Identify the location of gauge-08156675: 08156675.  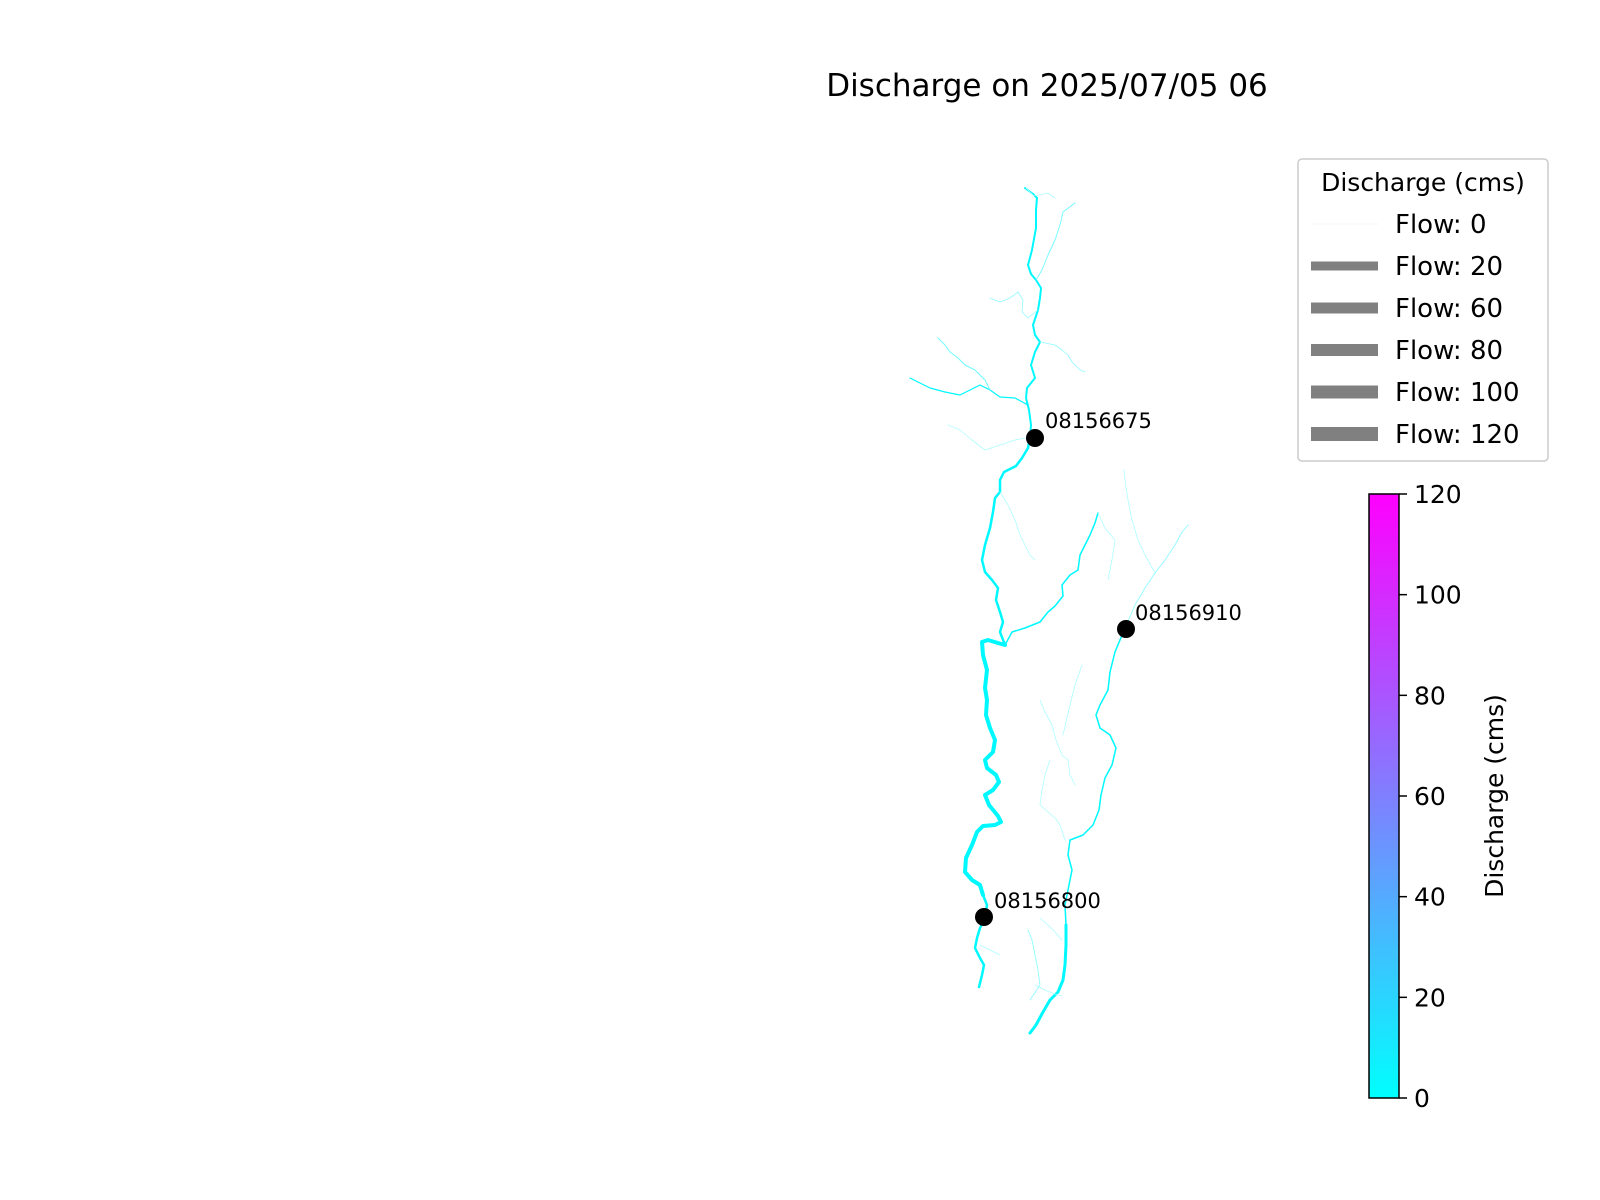
(1089, 428).